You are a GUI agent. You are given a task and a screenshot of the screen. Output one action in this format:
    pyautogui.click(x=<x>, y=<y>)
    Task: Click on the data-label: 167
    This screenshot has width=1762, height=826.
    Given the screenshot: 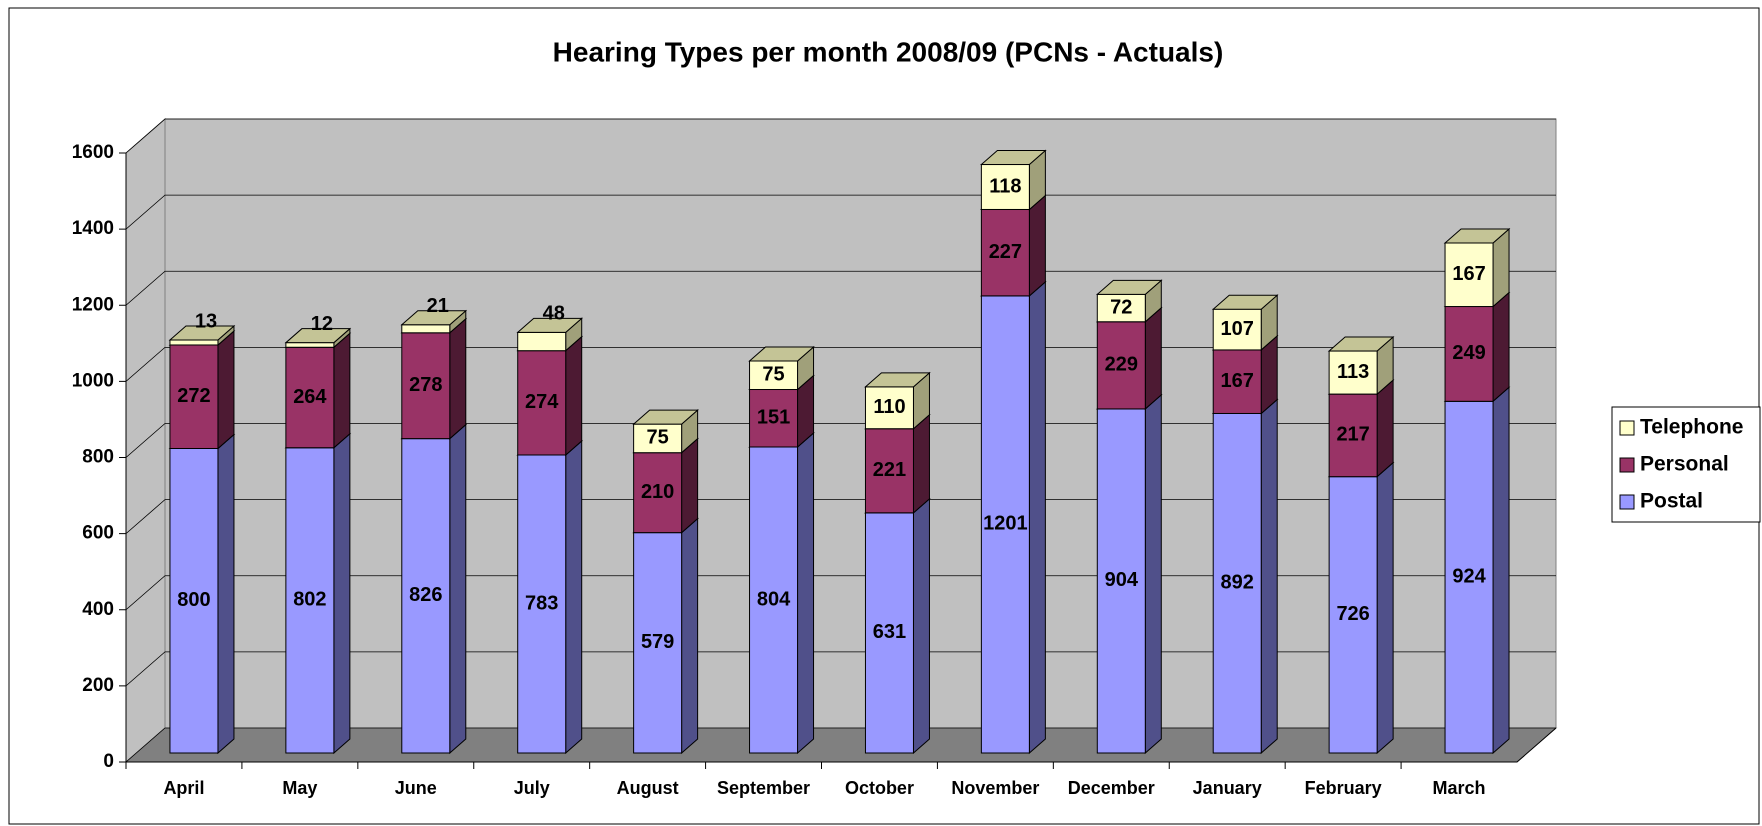 What is the action you would take?
    pyautogui.click(x=1237, y=381)
    